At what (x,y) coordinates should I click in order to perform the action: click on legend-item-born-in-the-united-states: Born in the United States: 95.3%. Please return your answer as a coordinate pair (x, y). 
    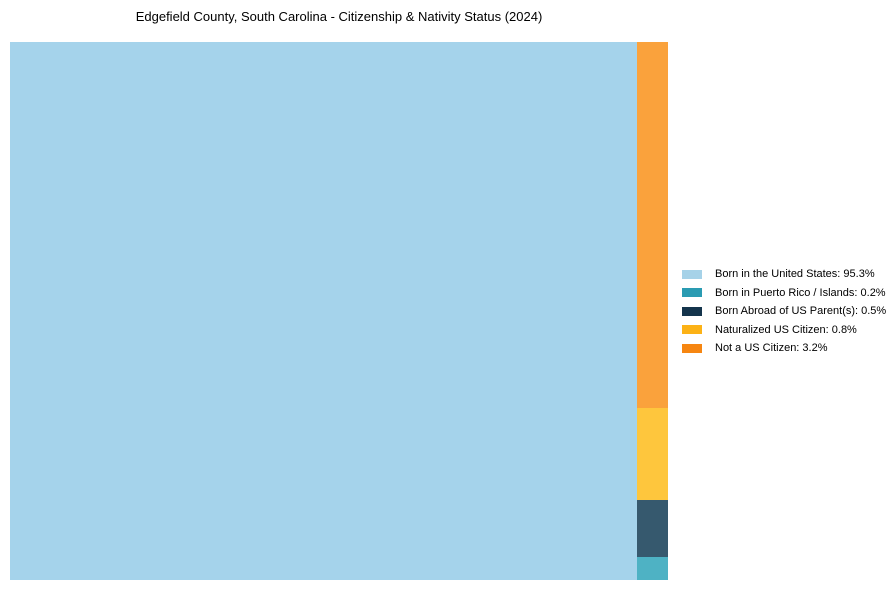
    Looking at the image, I should click on (784, 274).